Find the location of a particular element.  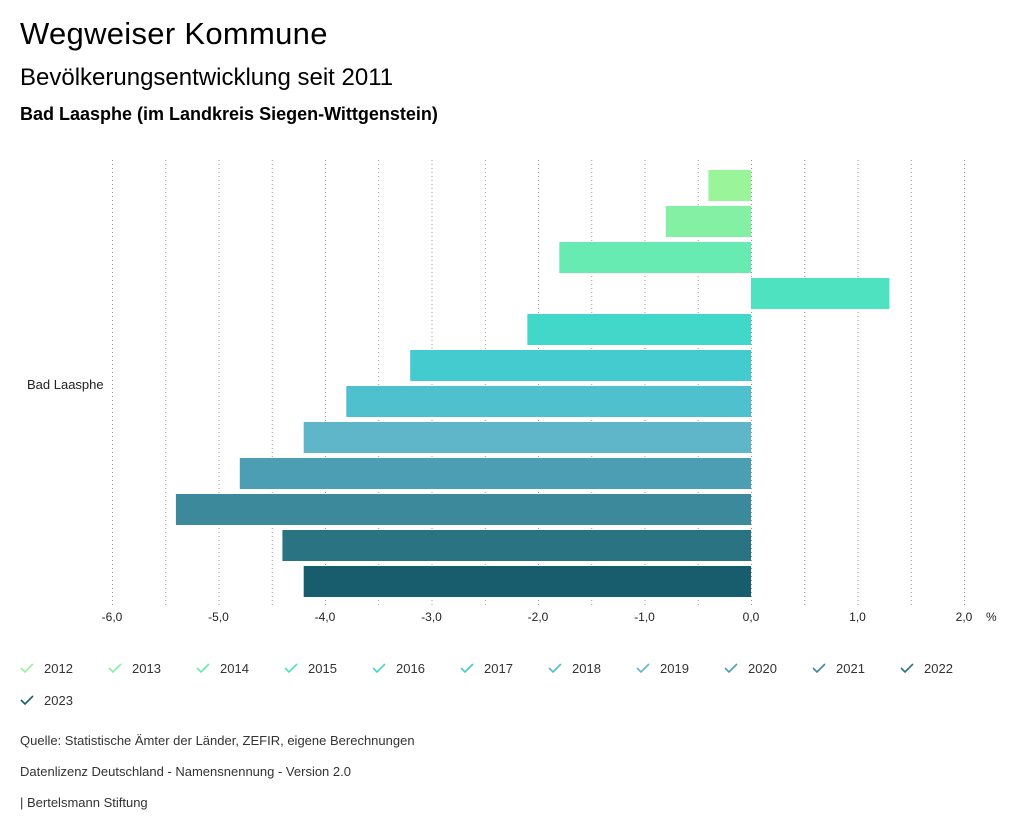

page-title: Wegweiser Kommune is located at coordinates (174, 33).